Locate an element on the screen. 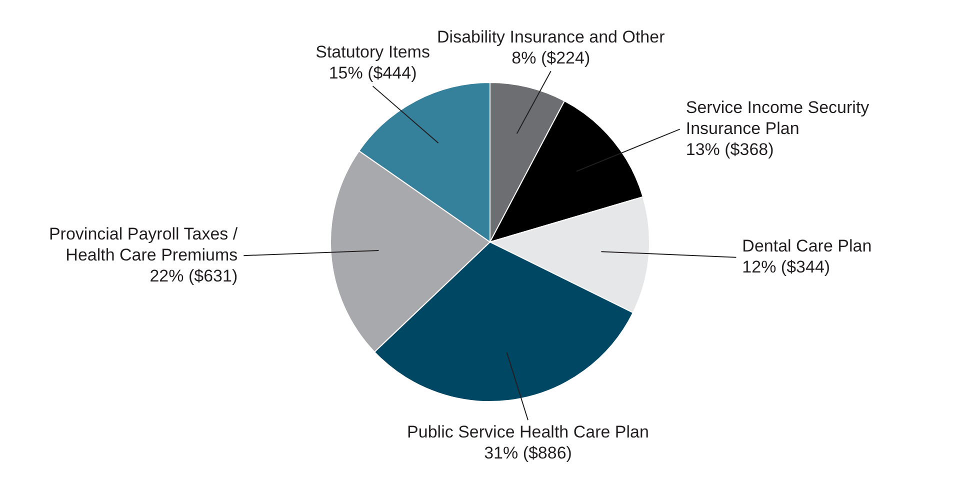 The width and height of the screenshot is (980, 504). slice-label: Statutory Items is located at coordinates (373, 52).